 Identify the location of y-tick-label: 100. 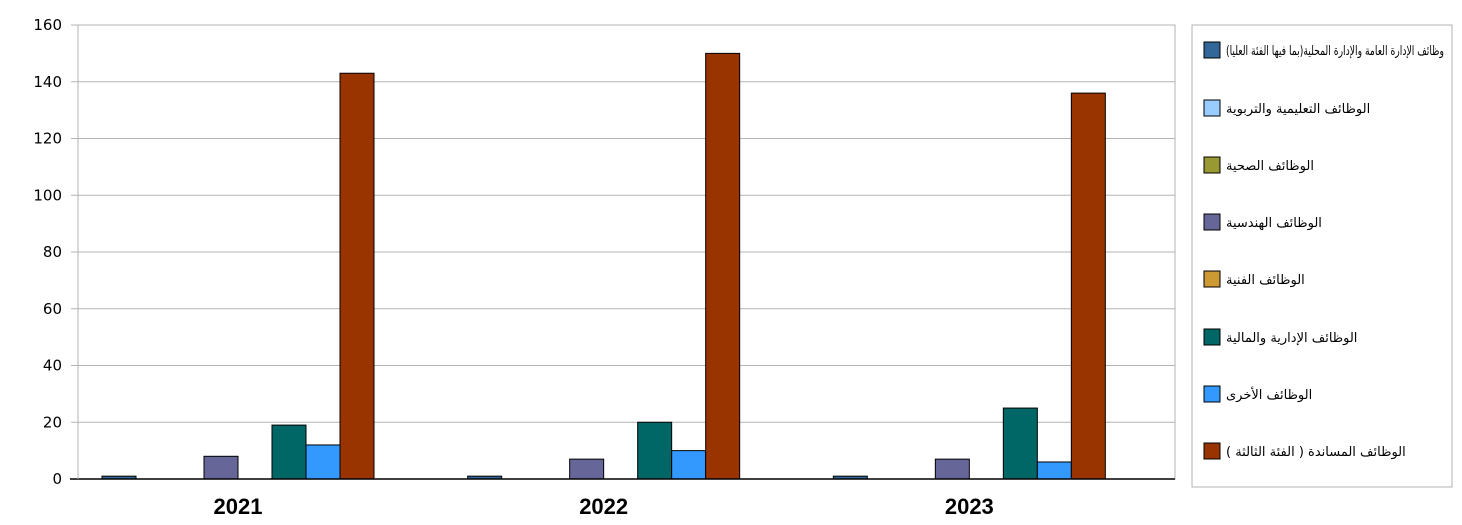
(47, 195).